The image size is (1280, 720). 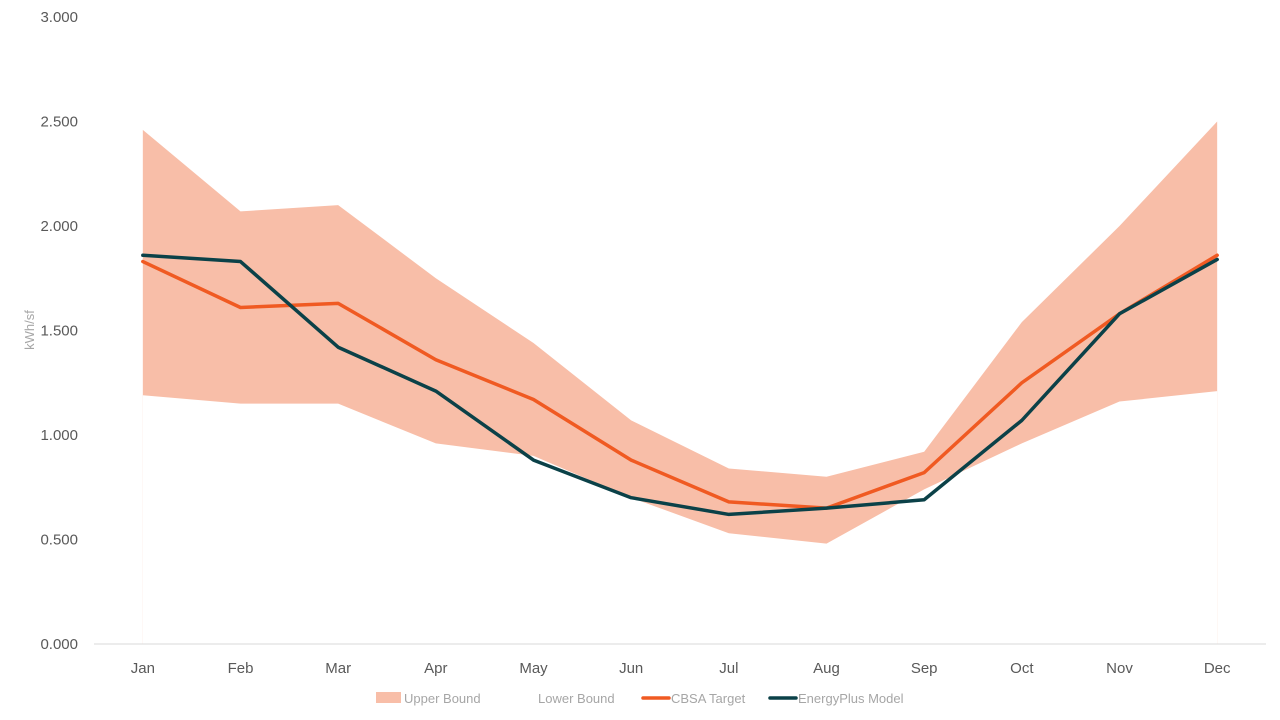 I want to click on legend-item: Upper Bound, so click(x=428, y=698).